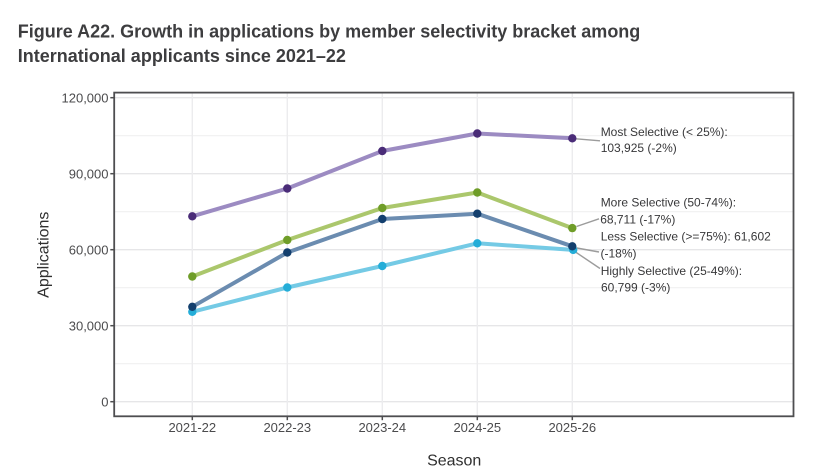  What do you see at coordinates (686, 237) in the screenshot?
I see `svg-text: Less Selective (>=75%): 61,602` at bounding box center [686, 237].